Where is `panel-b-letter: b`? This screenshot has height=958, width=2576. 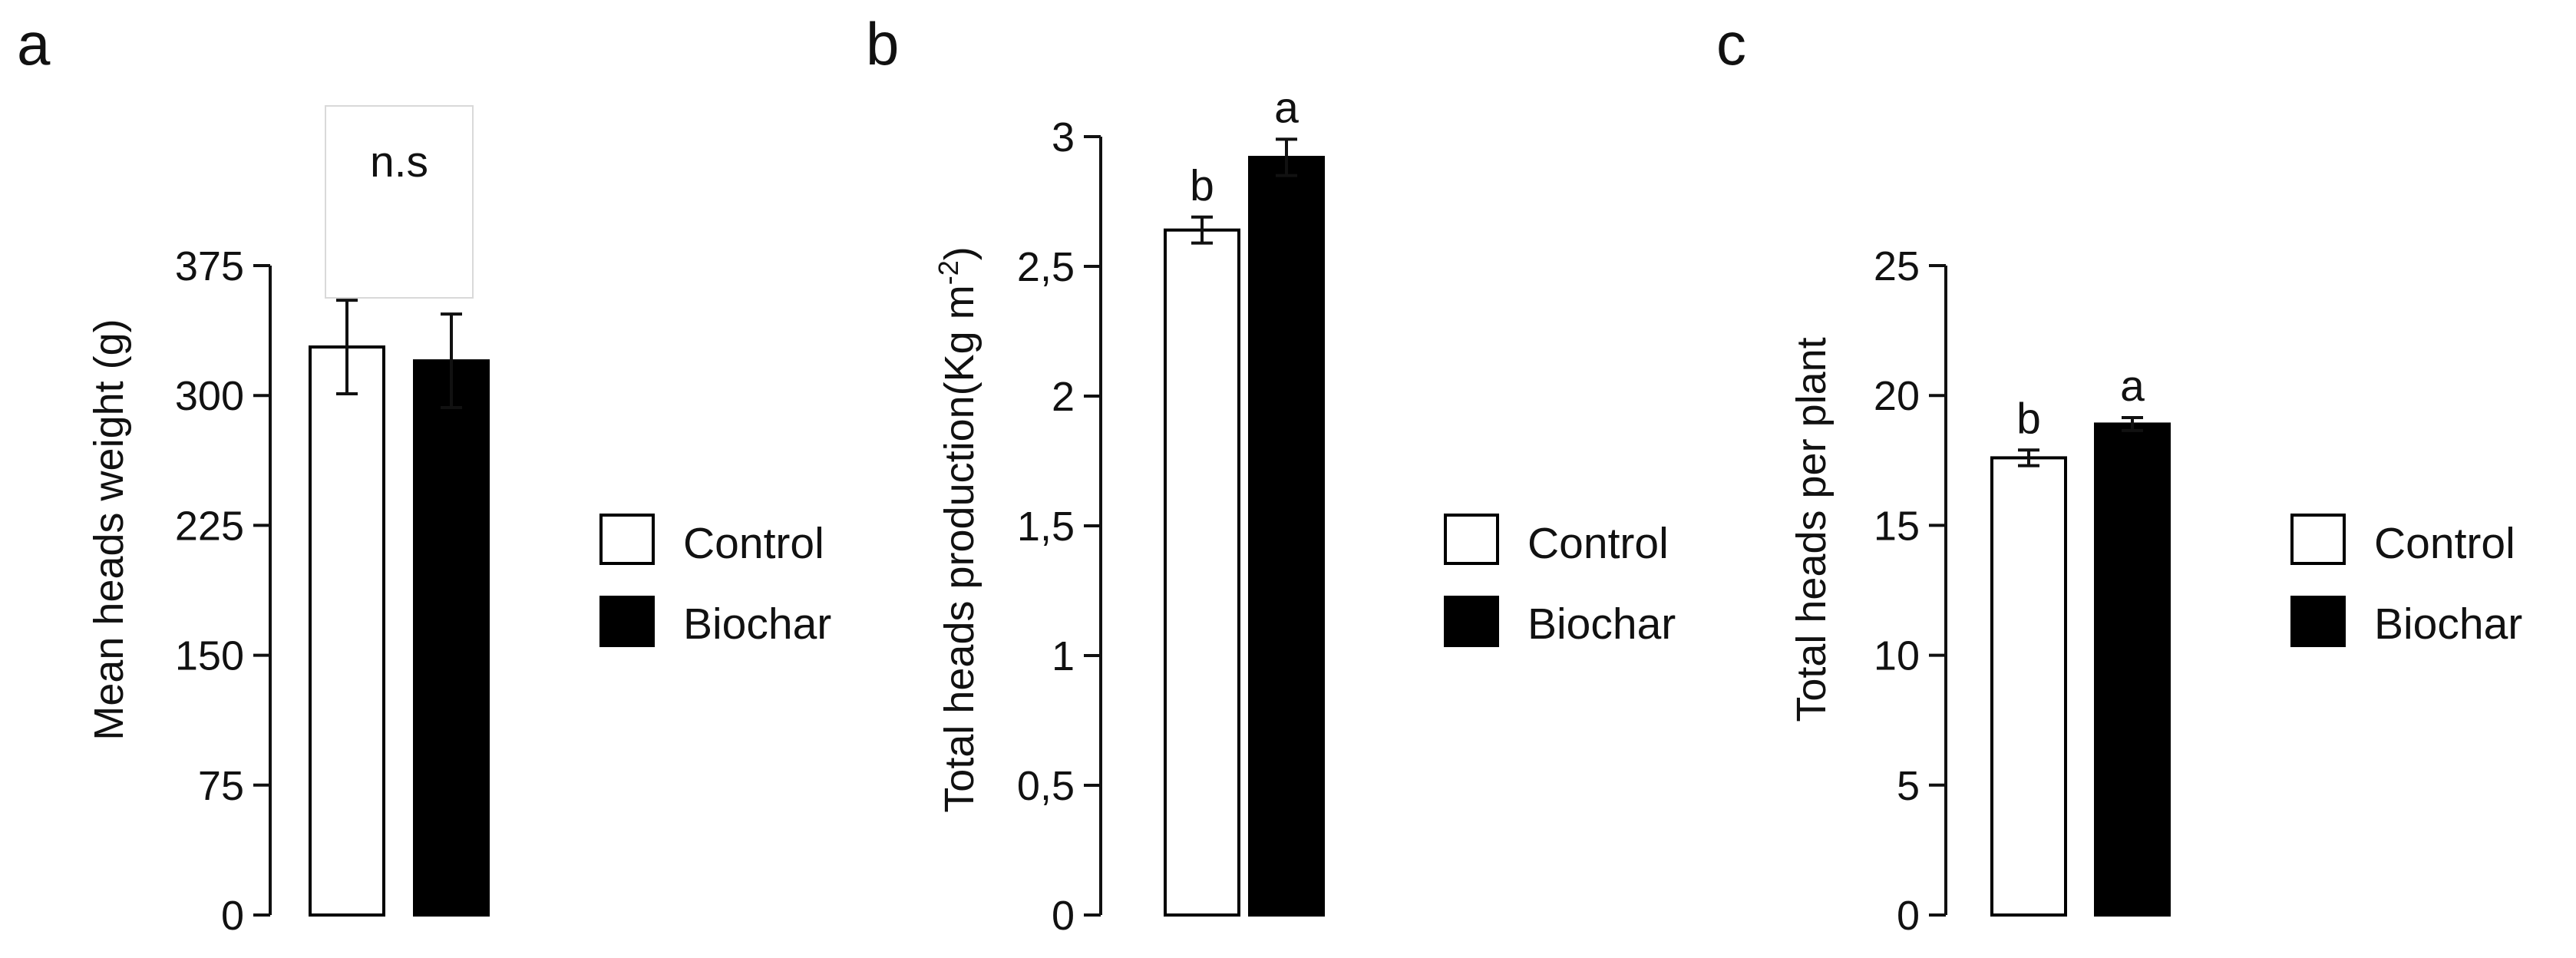
panel-b-letter: b is located at coordinates (882, 44).